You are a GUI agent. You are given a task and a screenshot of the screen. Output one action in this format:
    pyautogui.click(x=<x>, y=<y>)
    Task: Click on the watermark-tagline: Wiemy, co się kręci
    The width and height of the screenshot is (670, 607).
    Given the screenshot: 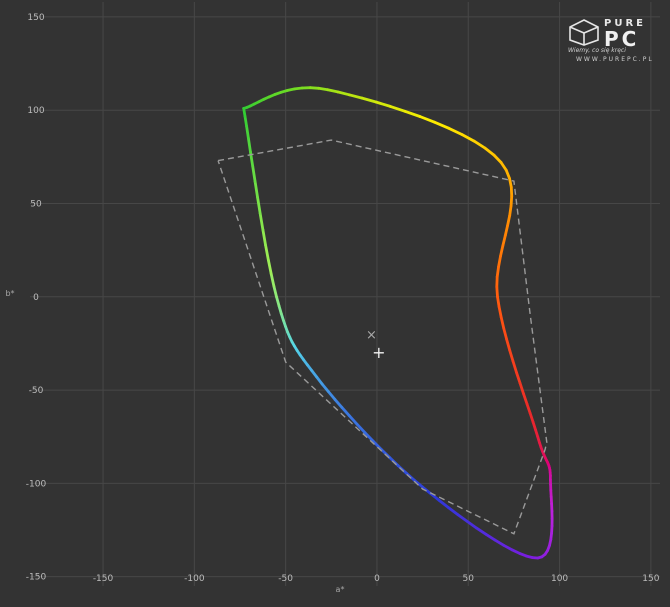 What is the action you would take?
    pyautogui.click(x=597, y=50)
    